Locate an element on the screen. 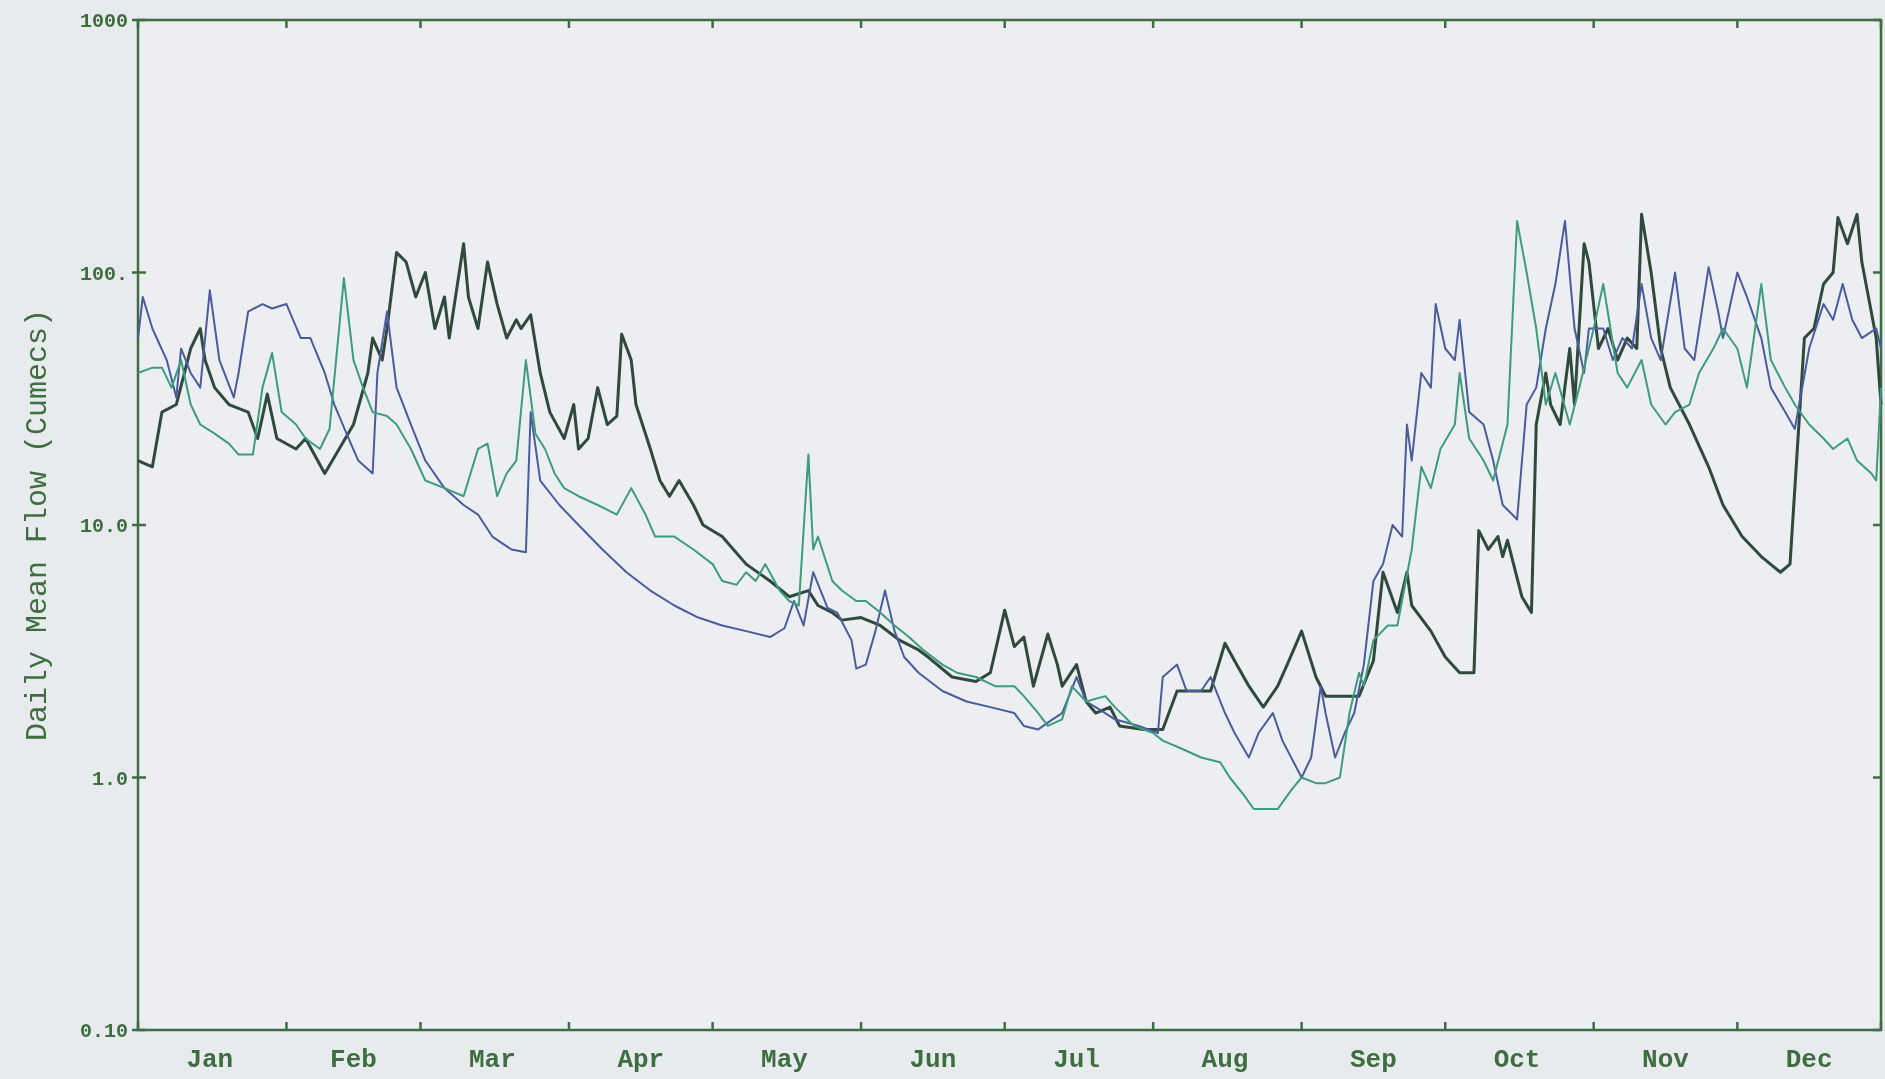  x-tick-label: Sep is located at coordinates (1373, 1060).